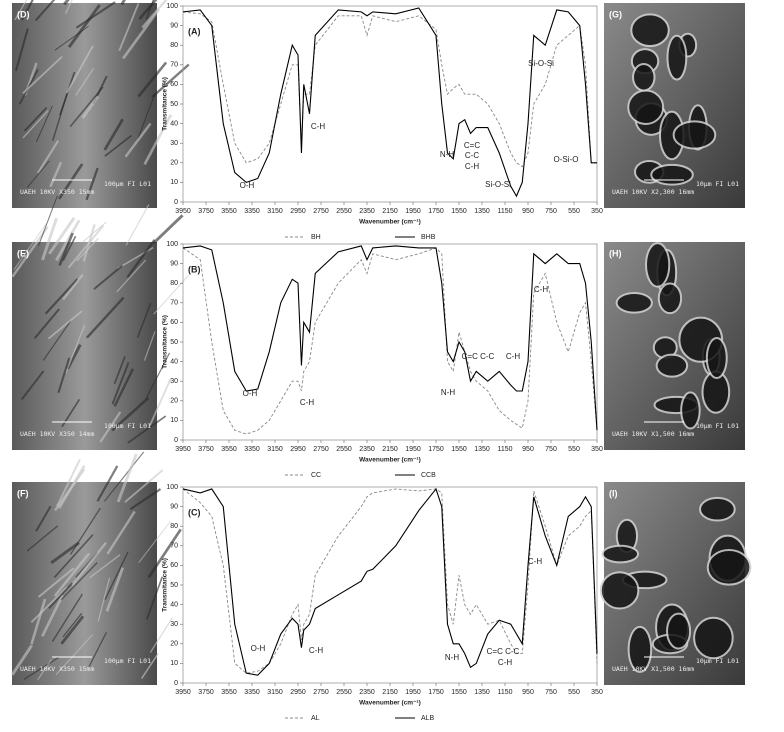  Describe the element at coordinates (436, 449) in the screenshot. I see `x-tick-label: 1750` at that location.